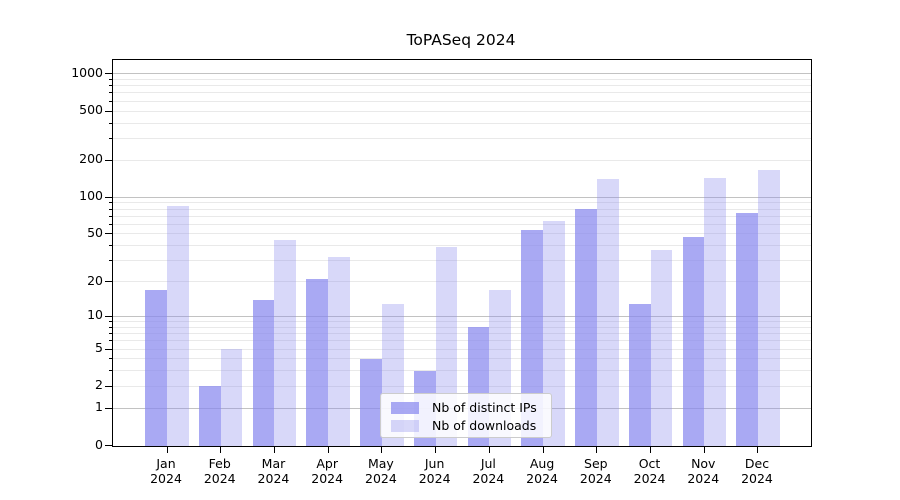  Describe the element at coordinates (166, 471) in the screenshot. I see `x-tick-label: Jan 2024` at that location.